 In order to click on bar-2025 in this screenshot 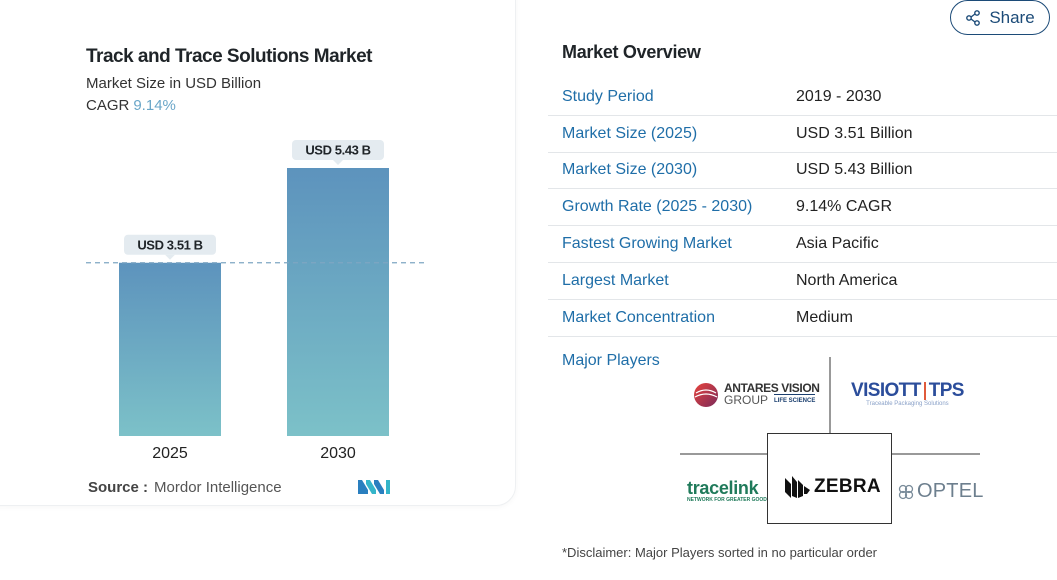, I will do `click(170, 349)`.